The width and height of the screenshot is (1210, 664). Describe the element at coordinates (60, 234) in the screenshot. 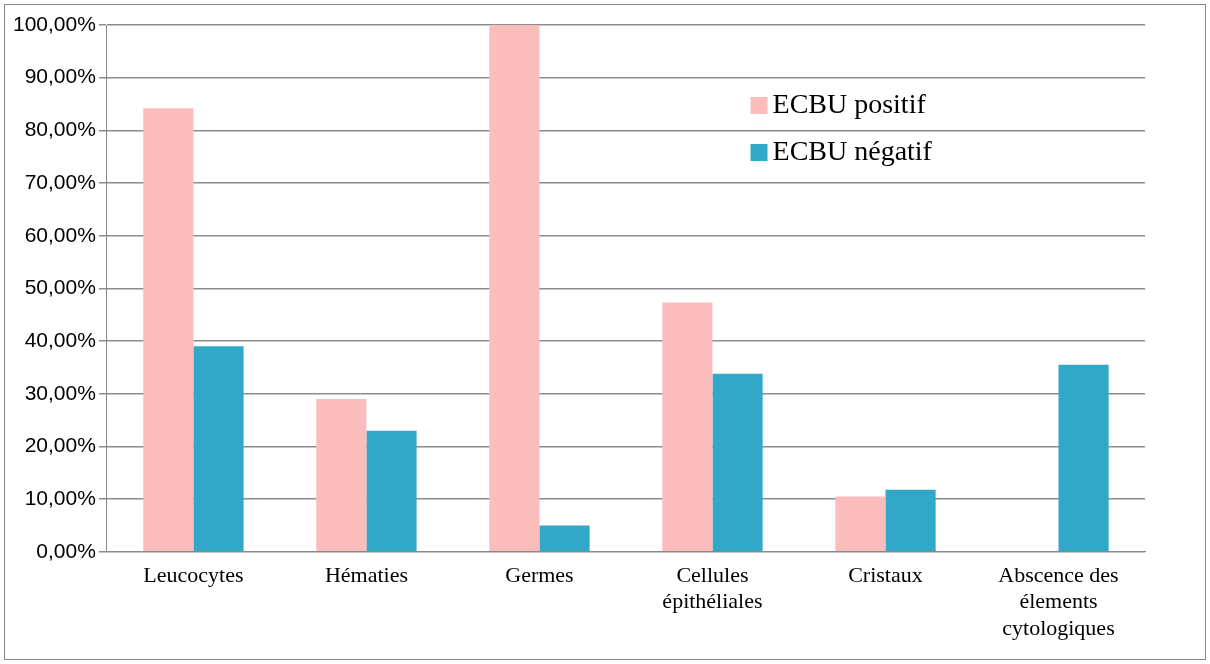

I see `y-tick-label: 60,00%` at that location.